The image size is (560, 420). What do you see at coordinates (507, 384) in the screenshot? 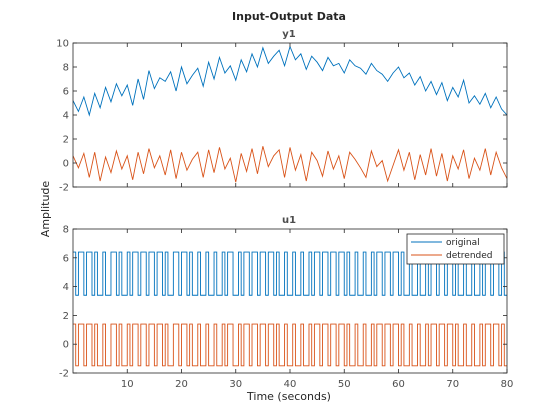
I see `x-tick-label: 80` at bounding box center [507, 384].